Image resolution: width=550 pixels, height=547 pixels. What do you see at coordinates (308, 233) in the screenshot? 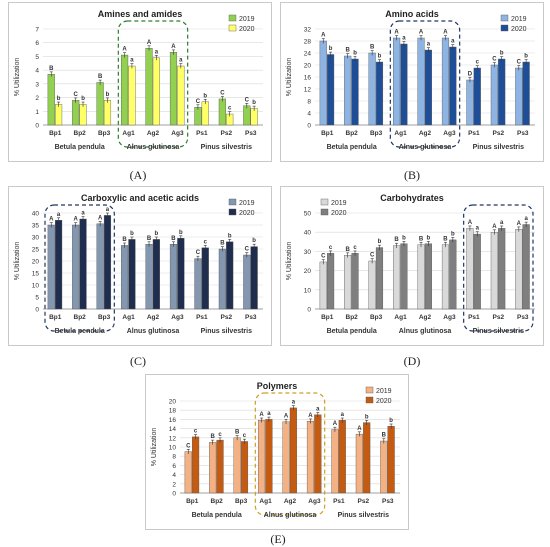
I see `y-tick-label: 40` at bounding box center [308, 233].